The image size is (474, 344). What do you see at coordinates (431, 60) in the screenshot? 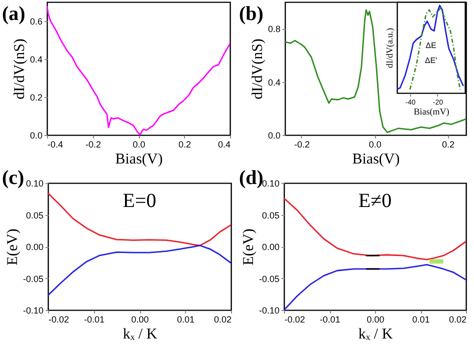
I see `annotation: ΔE'` at bounding box center [431, 60].